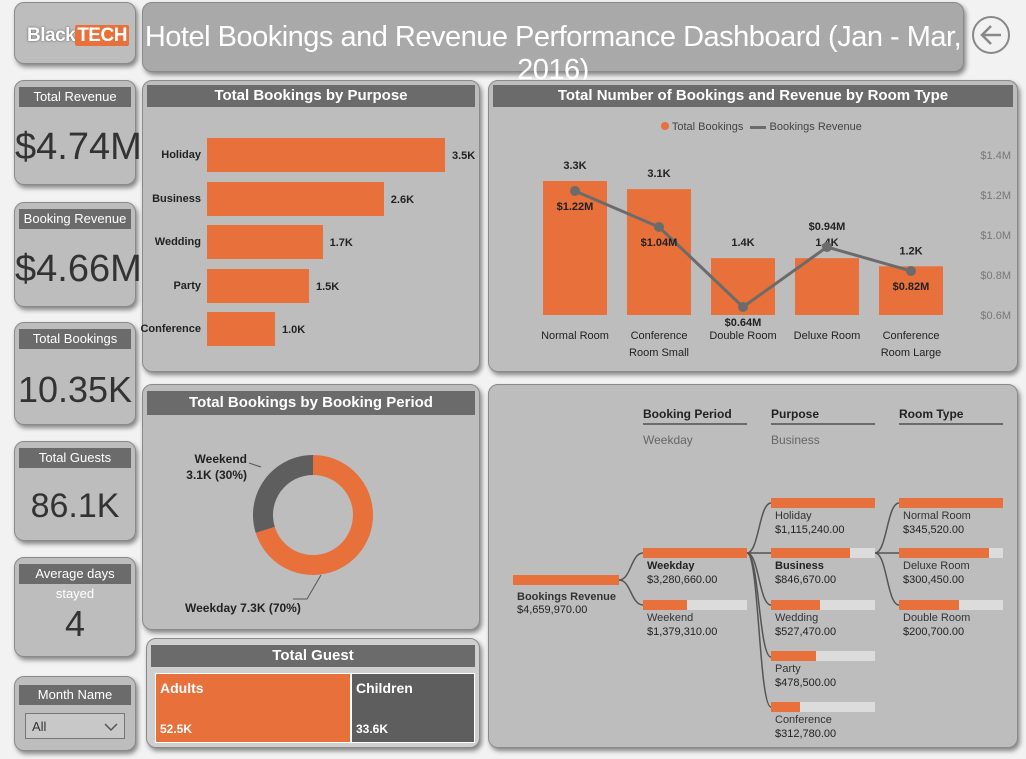  I want to click on weekend-label-line2: 3.1K (30%), so click(216, 475).